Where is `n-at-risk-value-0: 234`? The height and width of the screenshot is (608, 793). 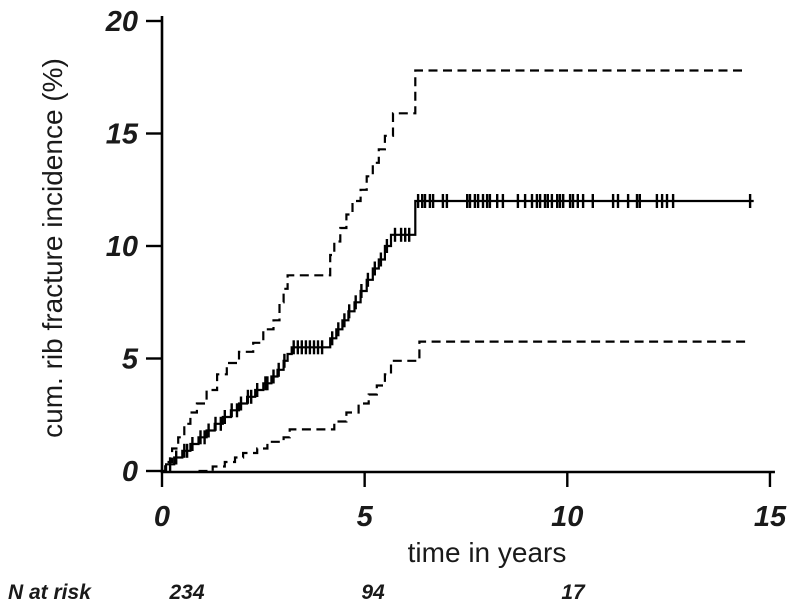
n-at-risk-value-0: 234 is located at coordinates (186, 592).